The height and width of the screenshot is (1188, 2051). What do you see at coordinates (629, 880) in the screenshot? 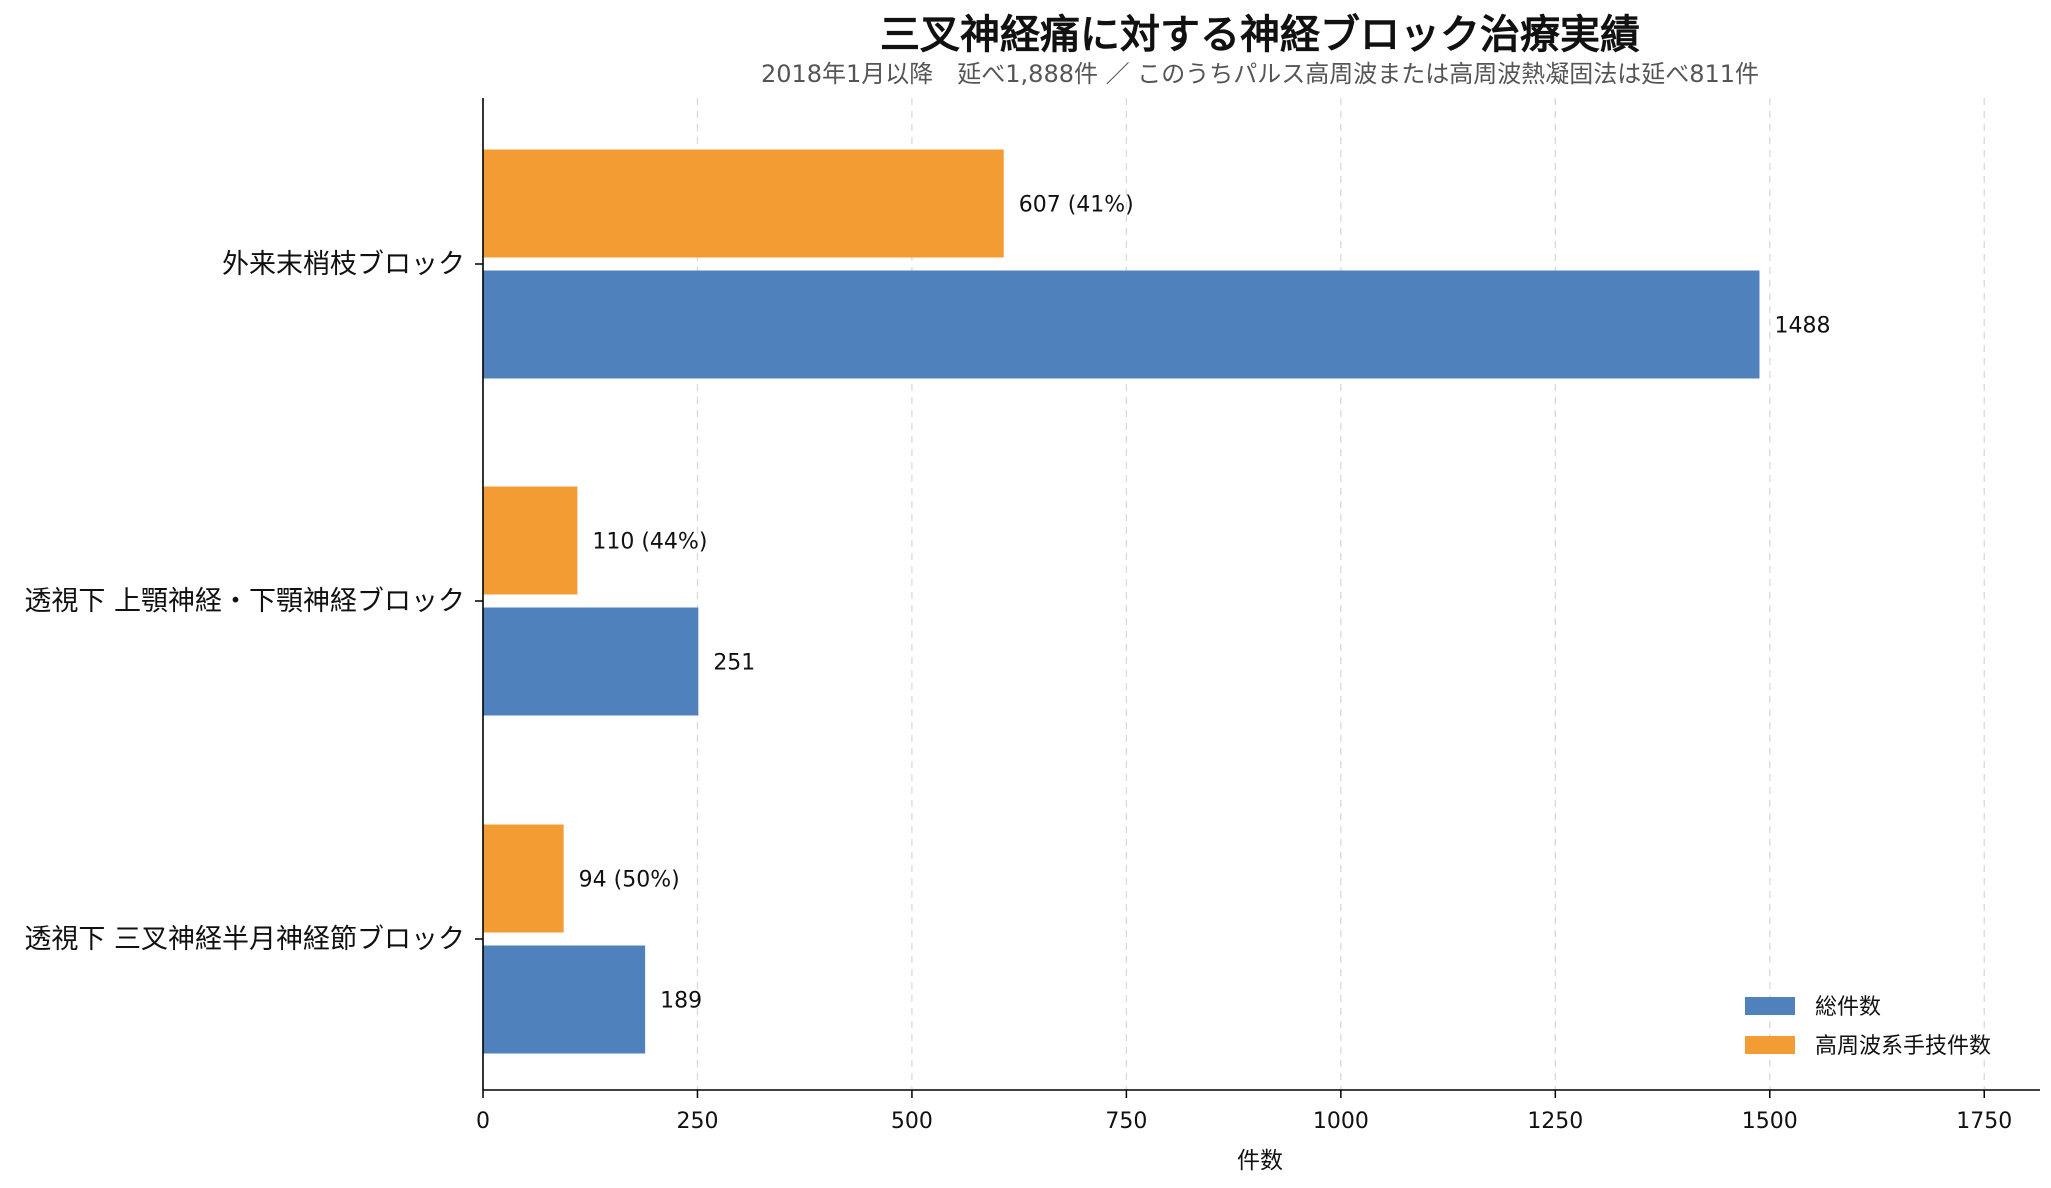
I see `data-label-rf: 94 (50%)` at bounding box center [629, 880].